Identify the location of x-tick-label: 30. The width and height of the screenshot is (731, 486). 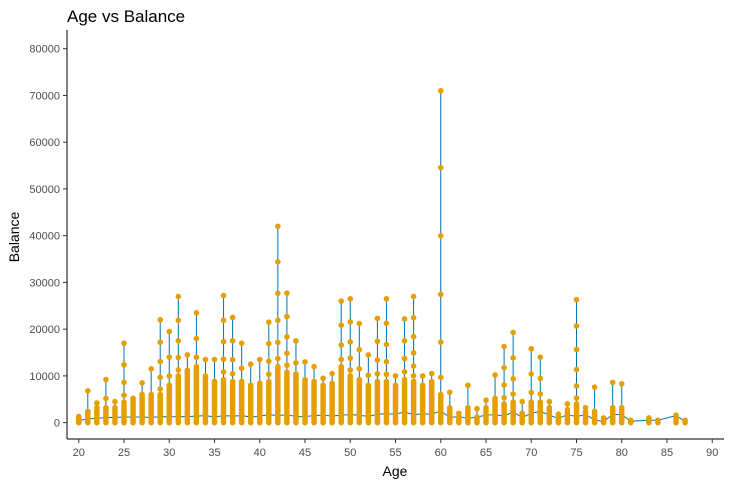
(169, 453).